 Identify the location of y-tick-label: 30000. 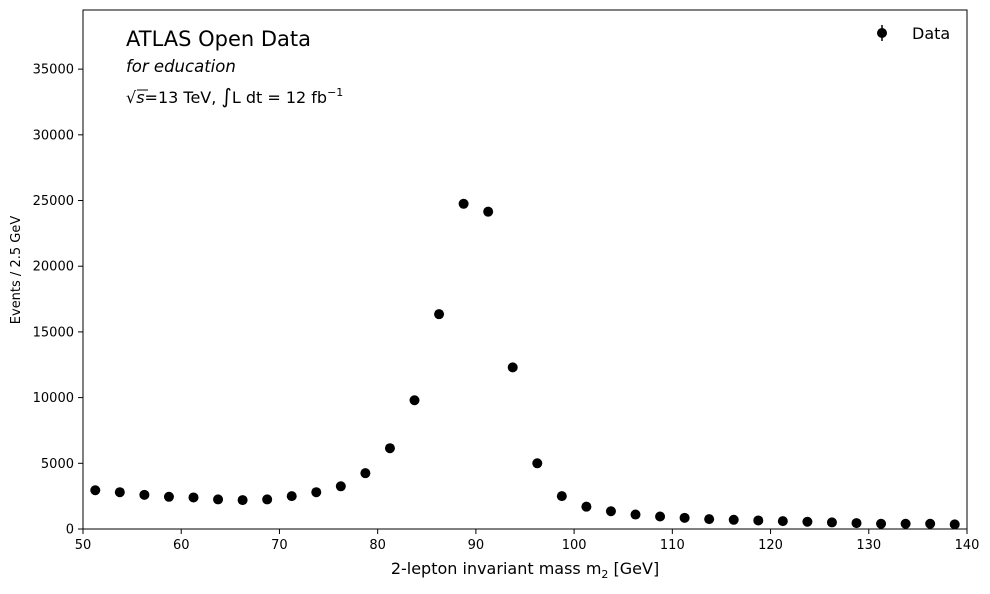
(53, 135).